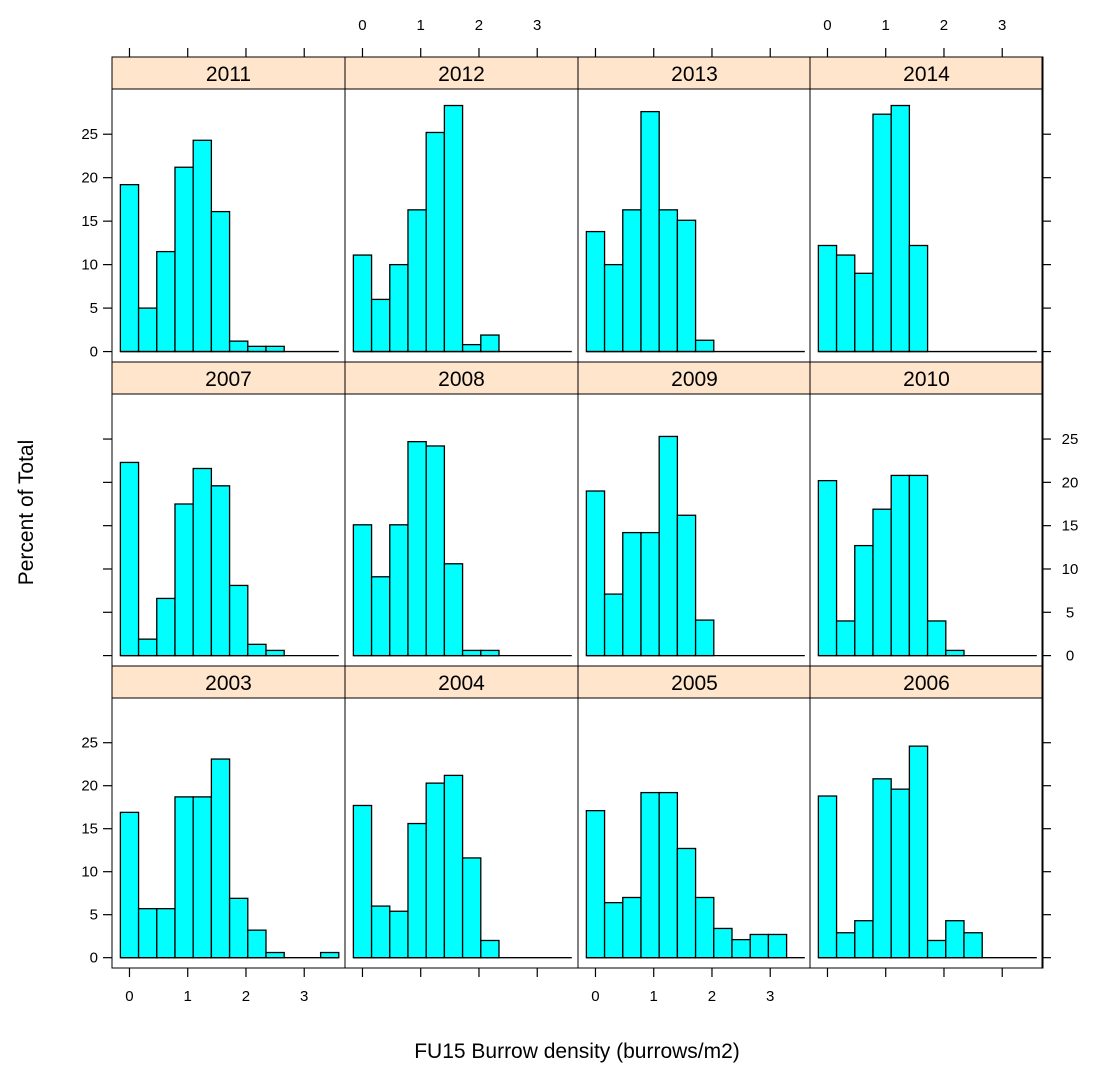  I want to click on strip-label: 2014, so click(926, 74).